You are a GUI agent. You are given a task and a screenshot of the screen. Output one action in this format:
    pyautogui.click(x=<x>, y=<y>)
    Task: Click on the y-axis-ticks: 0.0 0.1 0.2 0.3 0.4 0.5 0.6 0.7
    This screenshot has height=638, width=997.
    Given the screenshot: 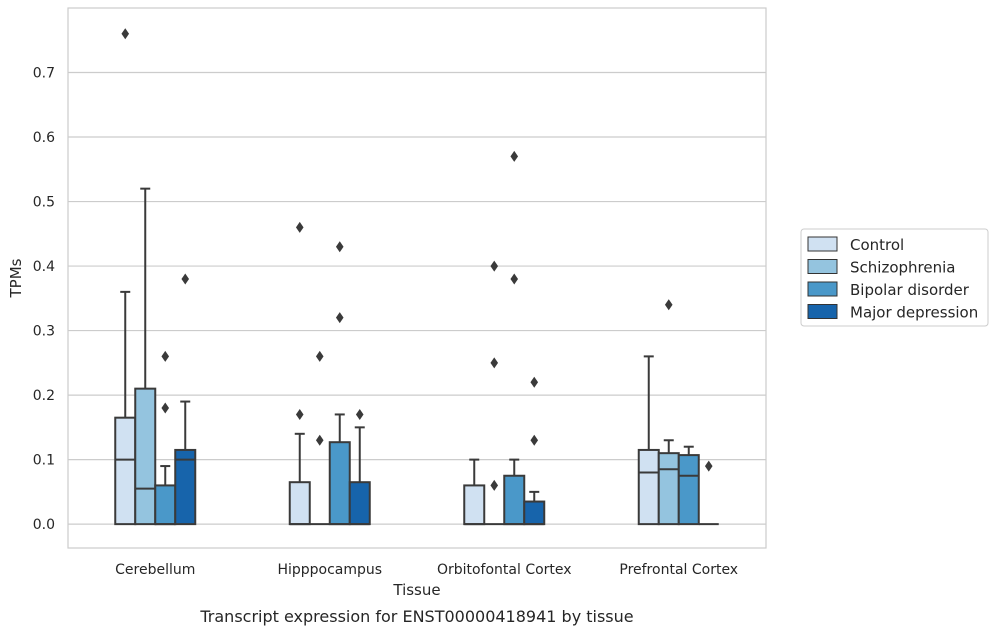 What is the action you would take?
    pyautogui.click(x=44, y=300)
    